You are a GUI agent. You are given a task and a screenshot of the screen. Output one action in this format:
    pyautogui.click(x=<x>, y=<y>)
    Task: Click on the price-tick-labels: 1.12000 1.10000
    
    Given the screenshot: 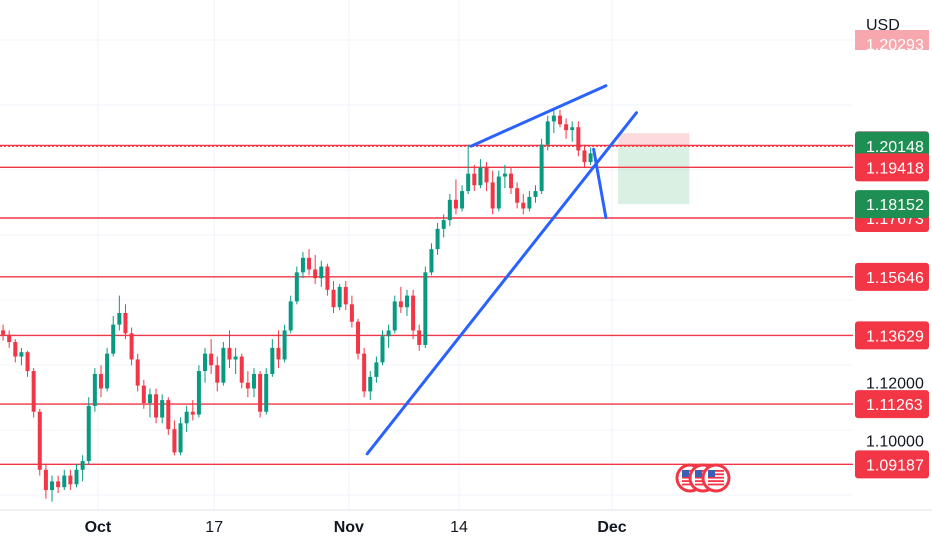 What is the action you would take?
    pyautogui.click(x=895, y=413)
    